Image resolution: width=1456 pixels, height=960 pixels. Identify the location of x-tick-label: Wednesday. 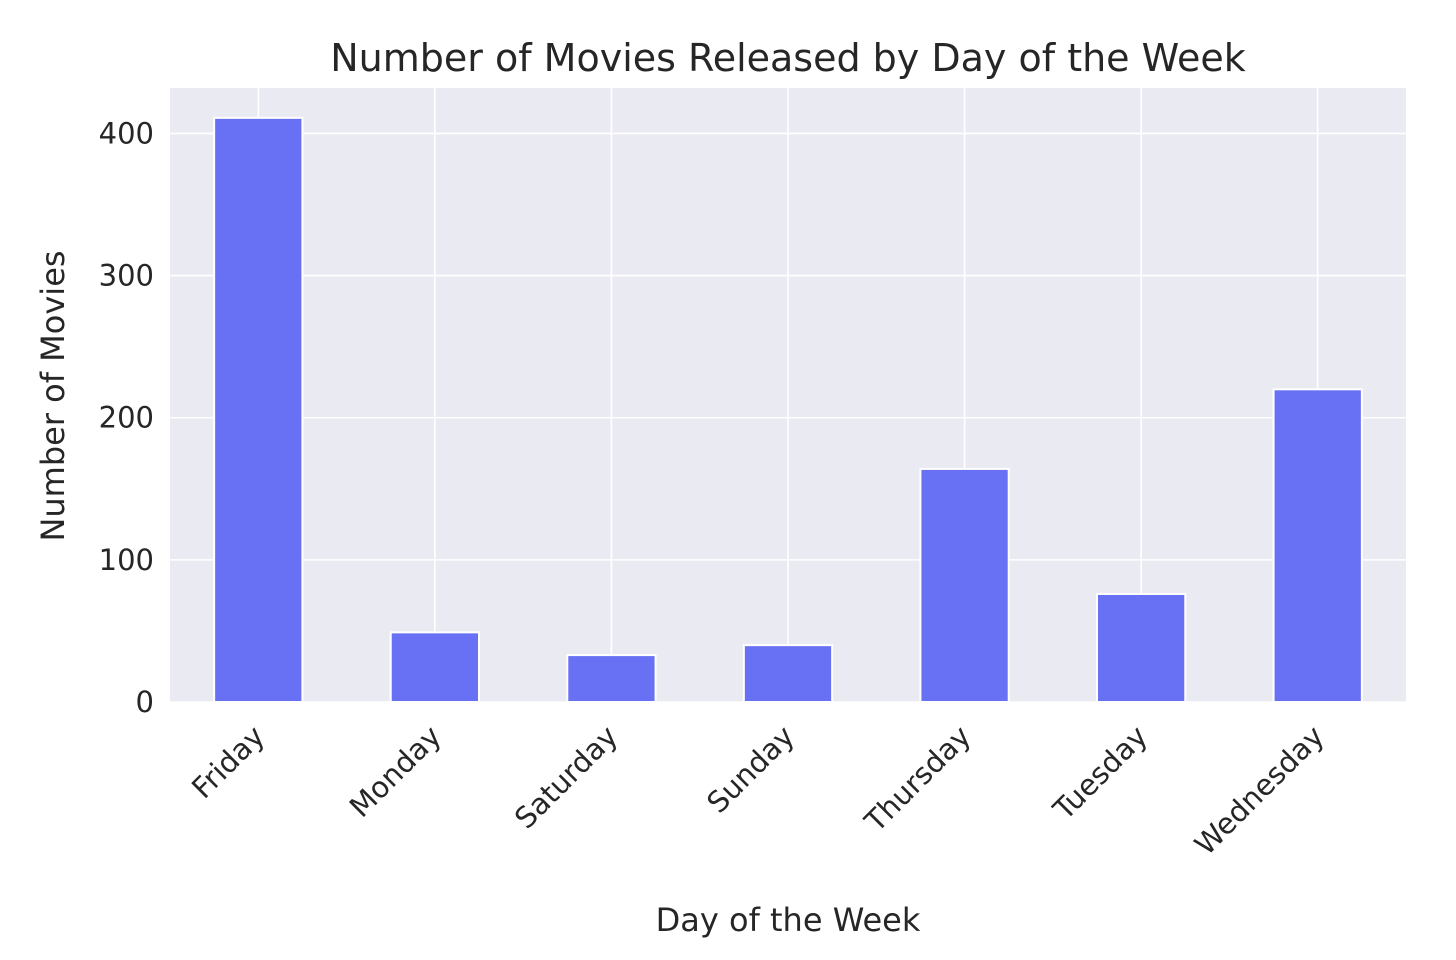
(1259, 790).